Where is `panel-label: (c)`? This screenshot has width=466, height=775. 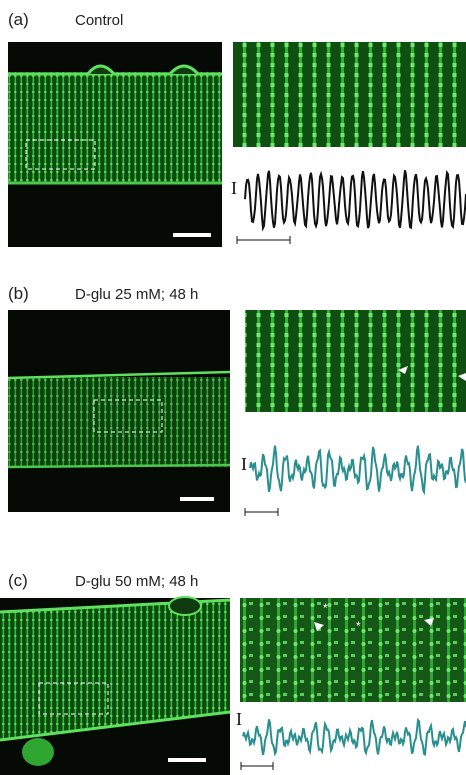
panel-label: (c) is located at coordinates (18, 580).